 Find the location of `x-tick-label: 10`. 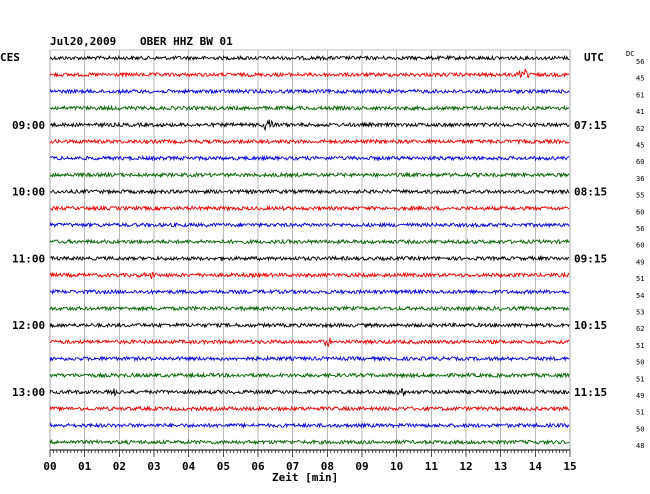

x-tick-label: 10 is located at coordinates (396, 466).